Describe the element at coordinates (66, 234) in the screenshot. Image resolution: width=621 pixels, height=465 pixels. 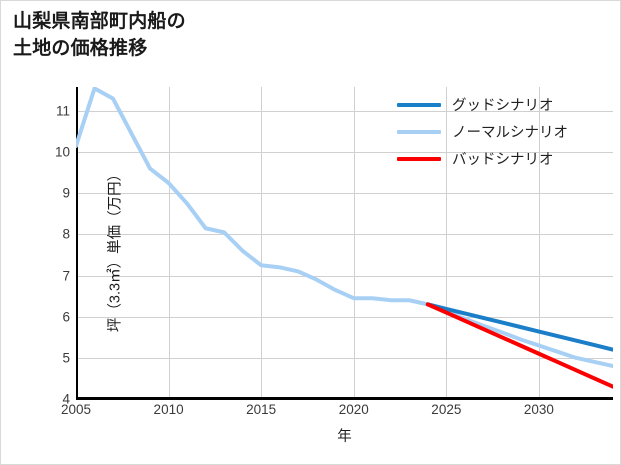
I see `y-tick-label: 8` at that location.